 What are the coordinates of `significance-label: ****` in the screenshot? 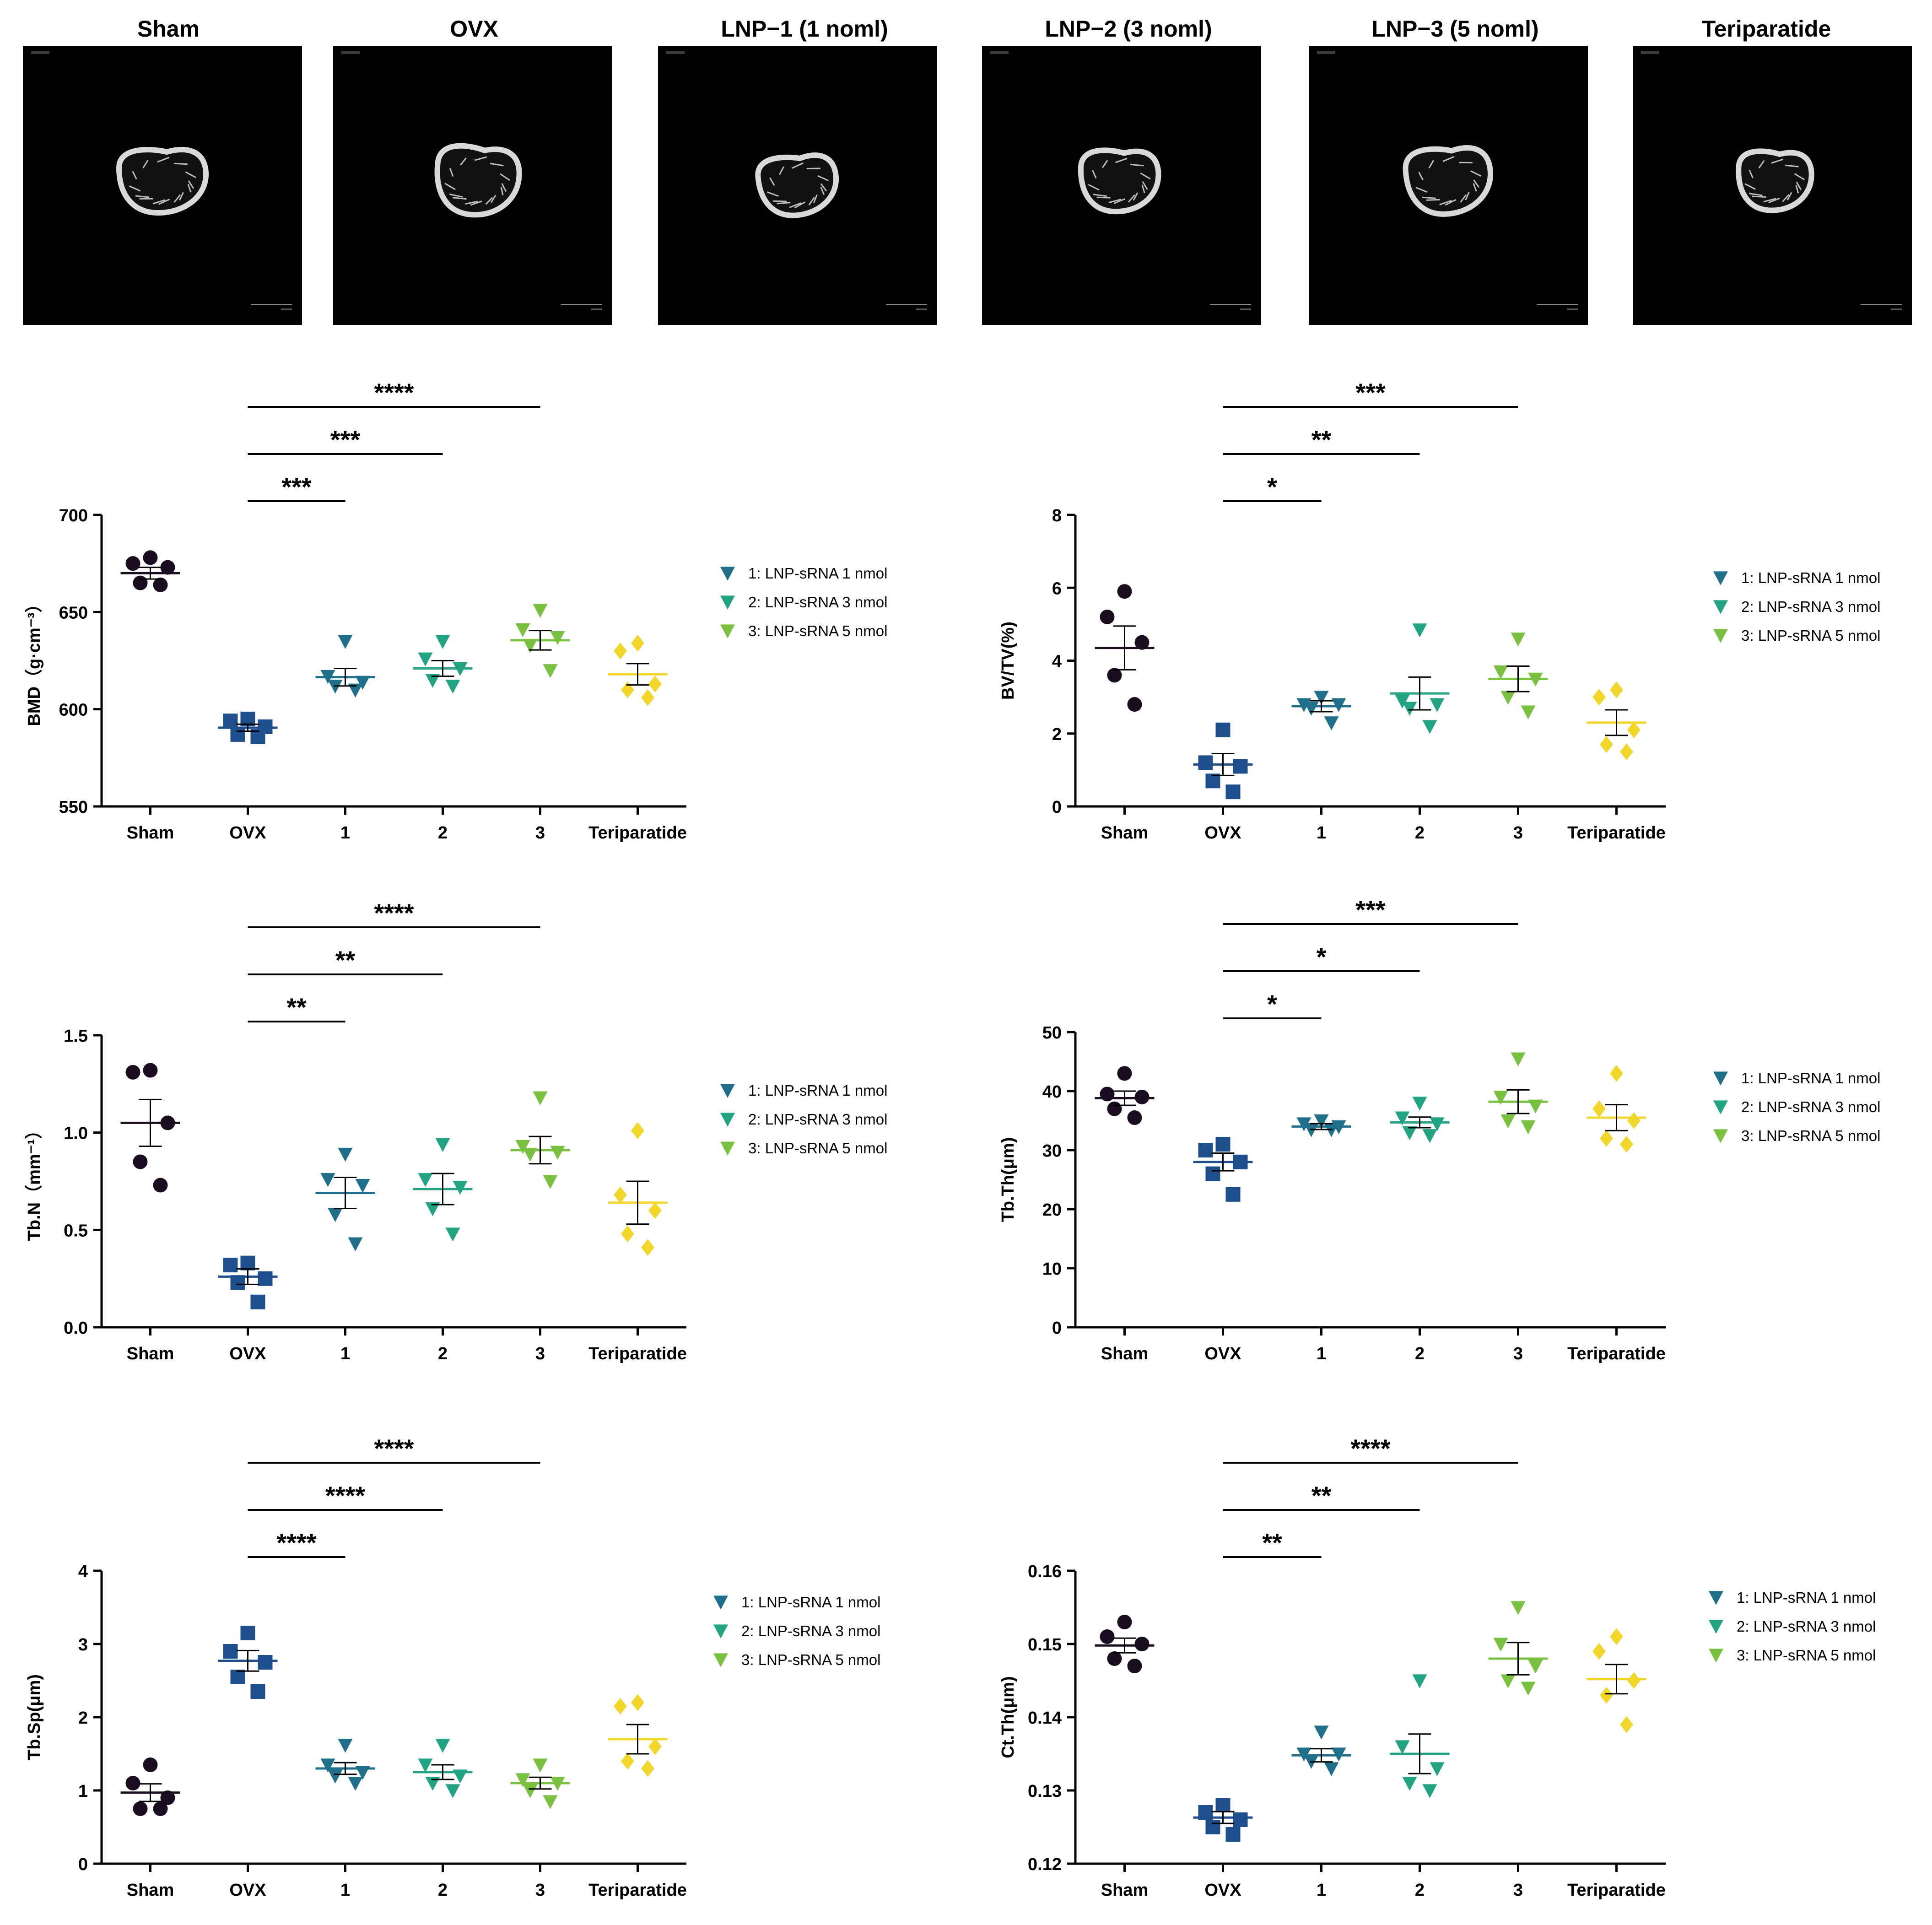 It's located at (345, 1495).